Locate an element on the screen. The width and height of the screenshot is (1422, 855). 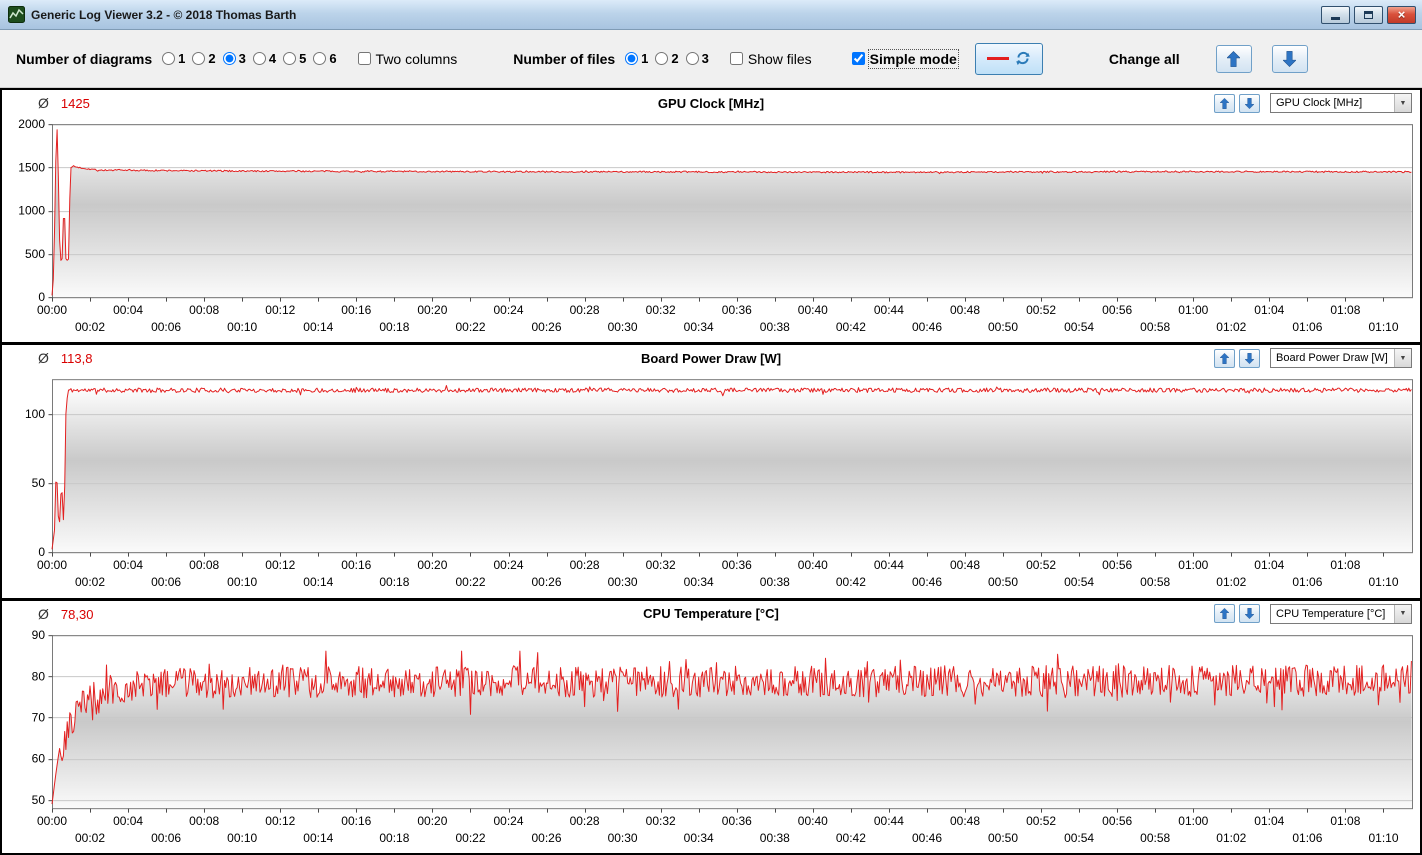
svg-text: 00:18 is located at coordinates (394, 327).